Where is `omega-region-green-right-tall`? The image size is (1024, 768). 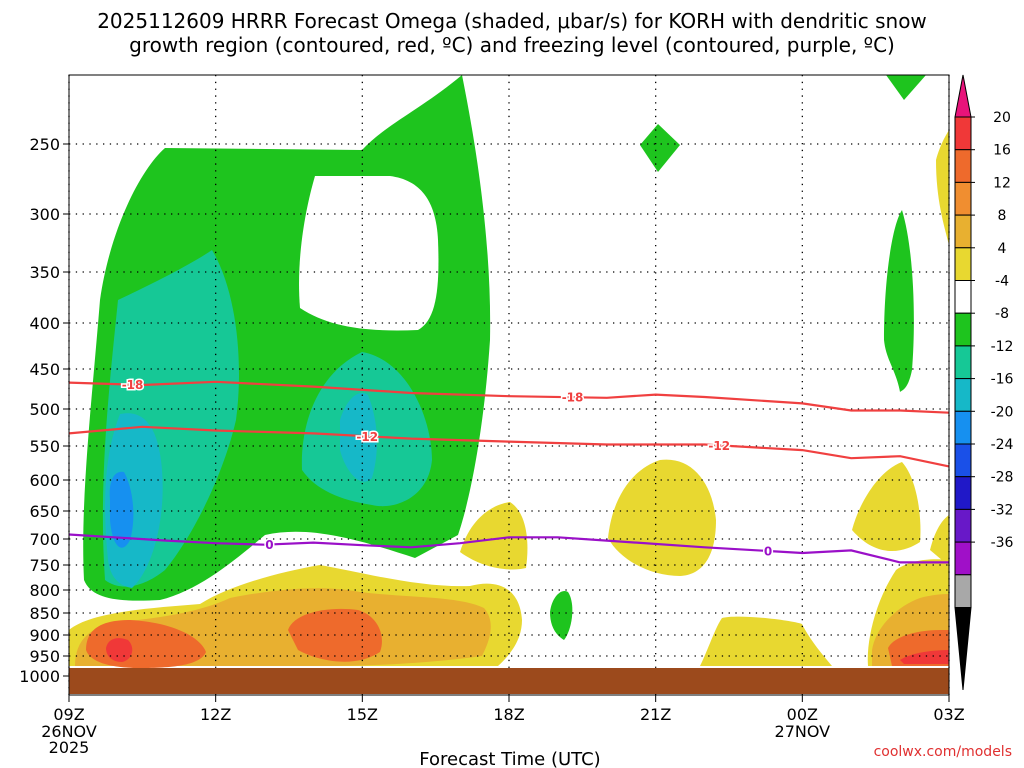 omega-region-green-right-tall is located at coordinates (899, 301).